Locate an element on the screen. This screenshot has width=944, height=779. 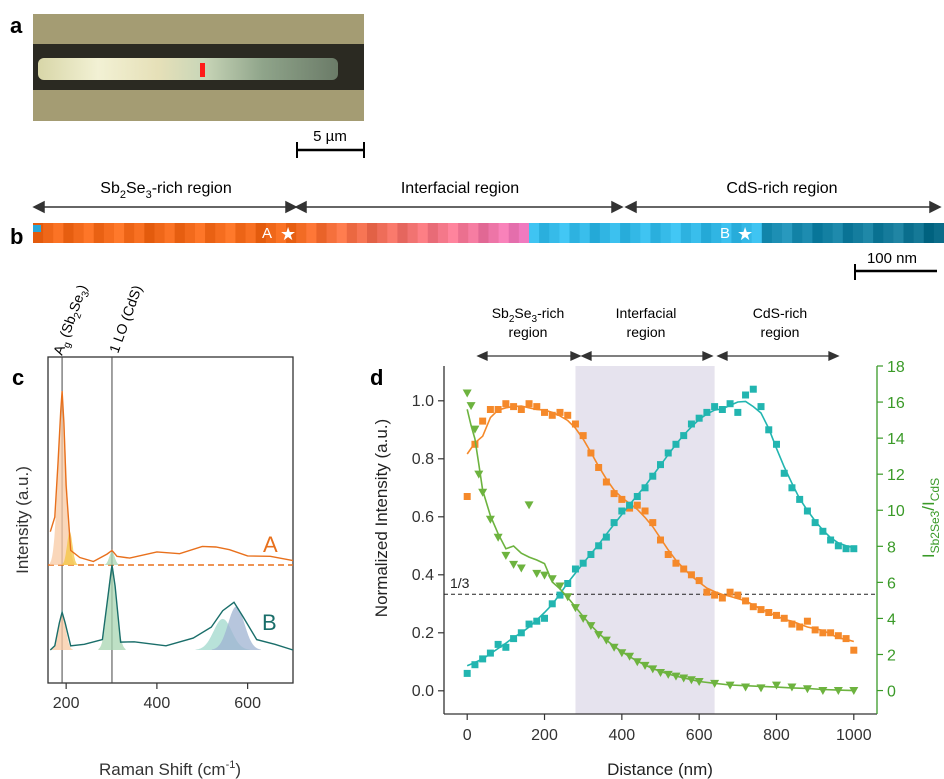
c-xtick-label: 600 is located at coordinates (247, 703).